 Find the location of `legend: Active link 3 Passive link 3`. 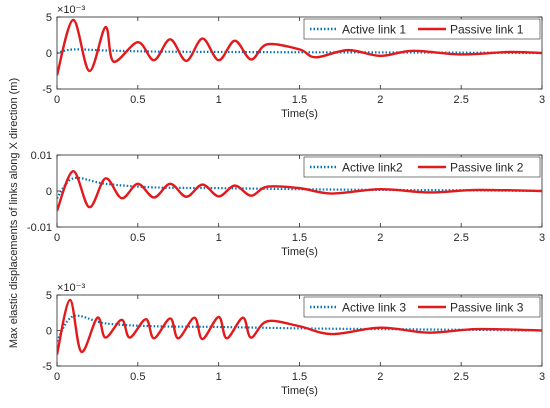

legend: Active link 3 Passive link 3 is located at coordinates (422, 307).